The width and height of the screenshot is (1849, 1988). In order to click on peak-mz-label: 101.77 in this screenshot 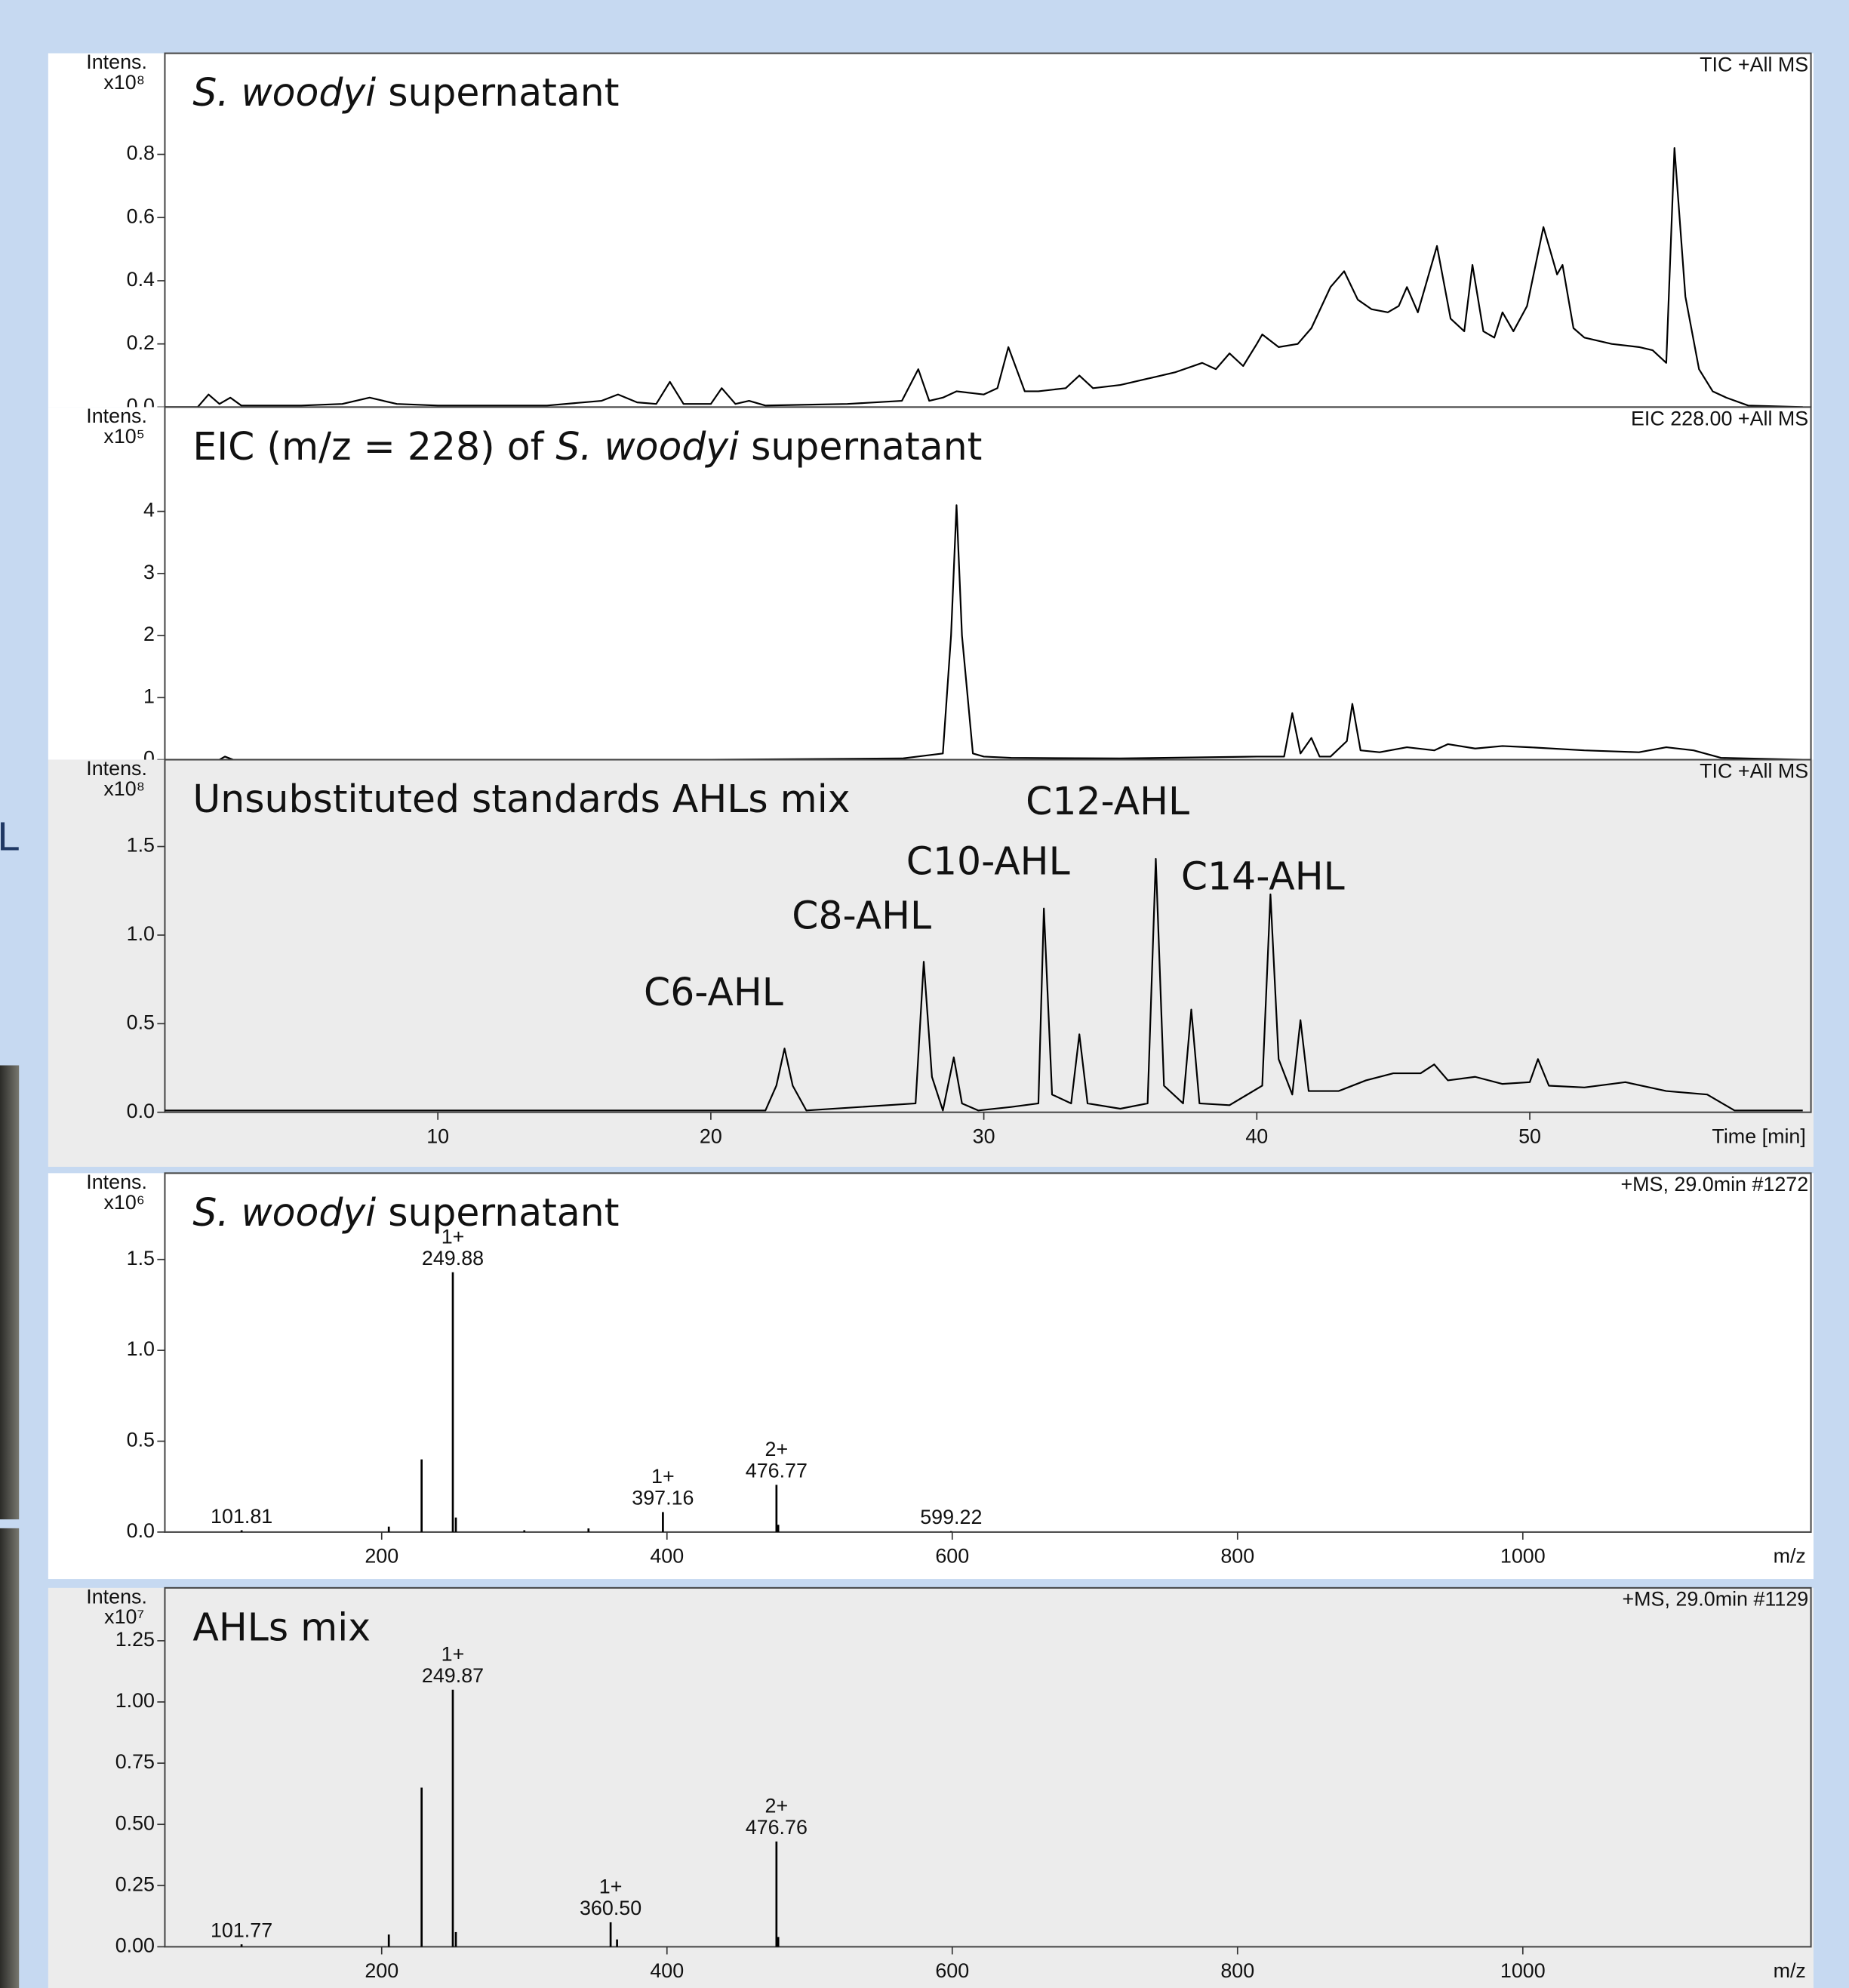, I will do `click(241, 1930)`.